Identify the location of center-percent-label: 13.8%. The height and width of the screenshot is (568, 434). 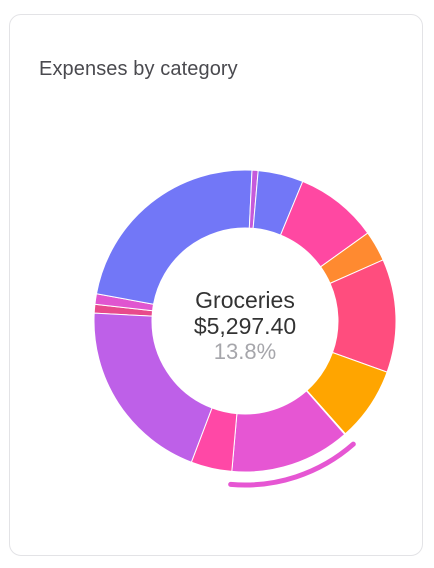
(245, 351).